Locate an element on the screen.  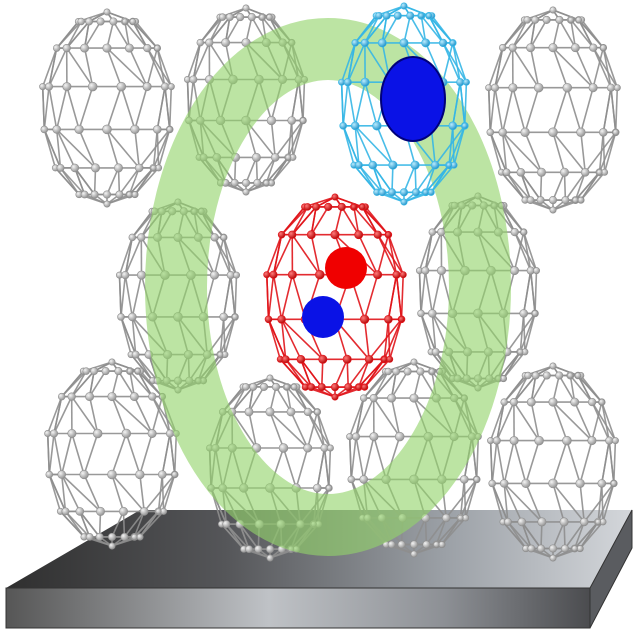
red-ion is located at coordinates (346, 268).